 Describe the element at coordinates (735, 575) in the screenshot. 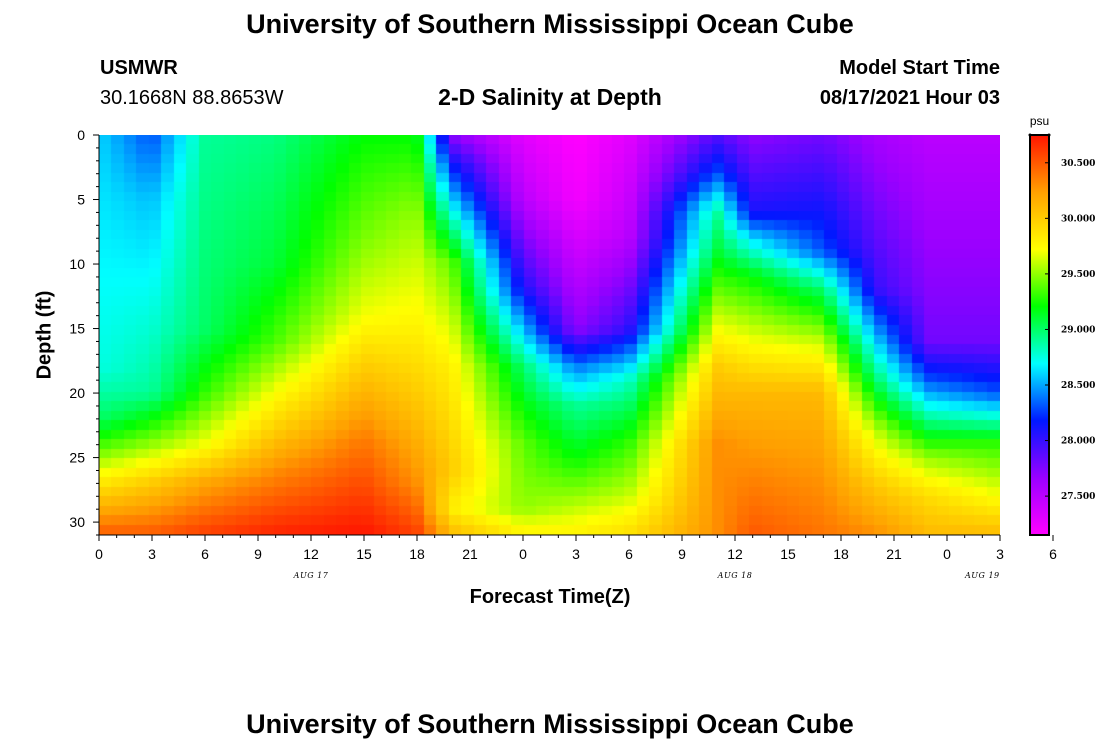

I see `date-label: AUG 18` at that location.